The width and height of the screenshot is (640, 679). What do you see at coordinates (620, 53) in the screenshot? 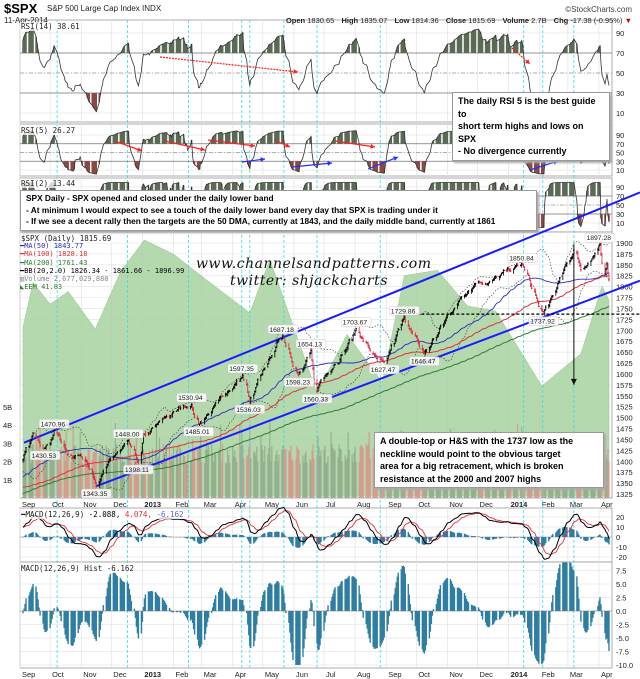
I see `rsi14-tick-label: 70` at bounding box center [620, 53].